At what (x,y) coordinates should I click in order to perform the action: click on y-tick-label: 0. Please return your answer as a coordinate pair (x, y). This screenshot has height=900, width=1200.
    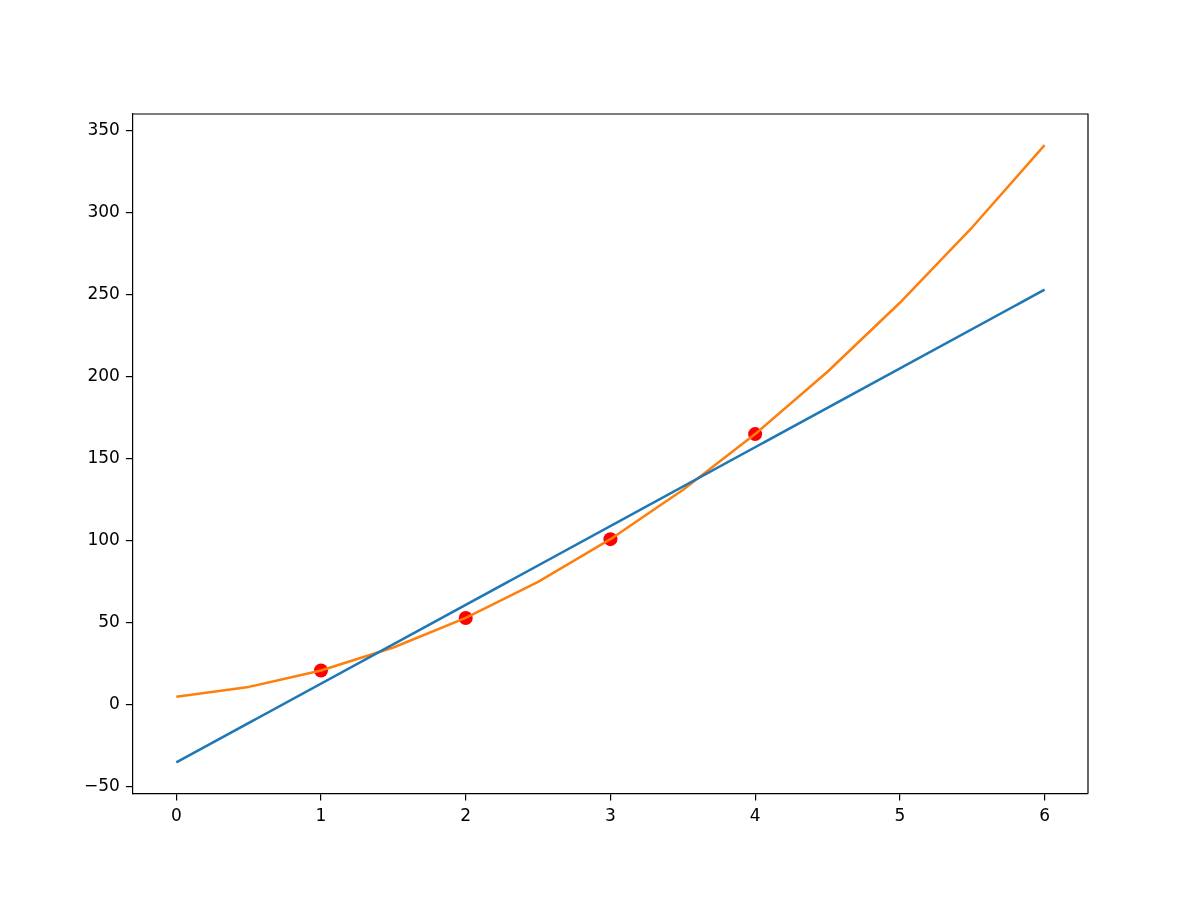
    Looking at the image, I should click on (114, 703).